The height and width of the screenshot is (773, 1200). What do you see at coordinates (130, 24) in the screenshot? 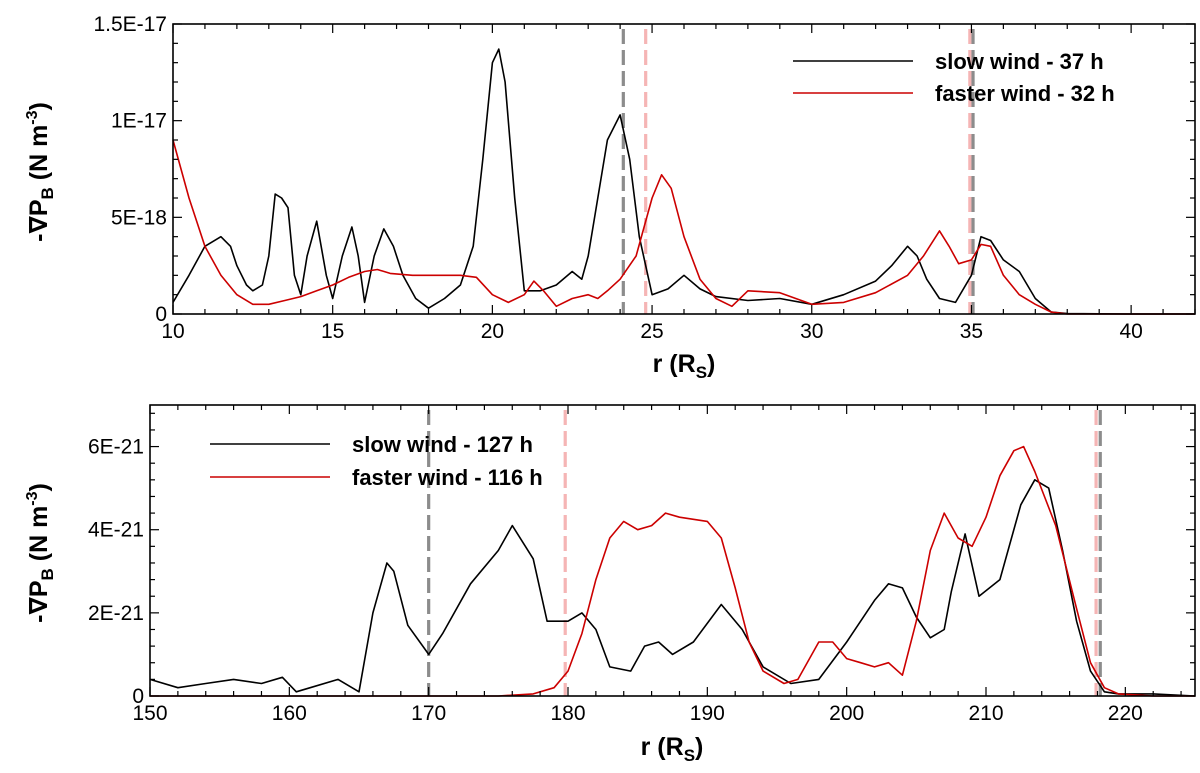
I see `top-y-tick-label: 1.5E-17` at bounding box center [130, 24].